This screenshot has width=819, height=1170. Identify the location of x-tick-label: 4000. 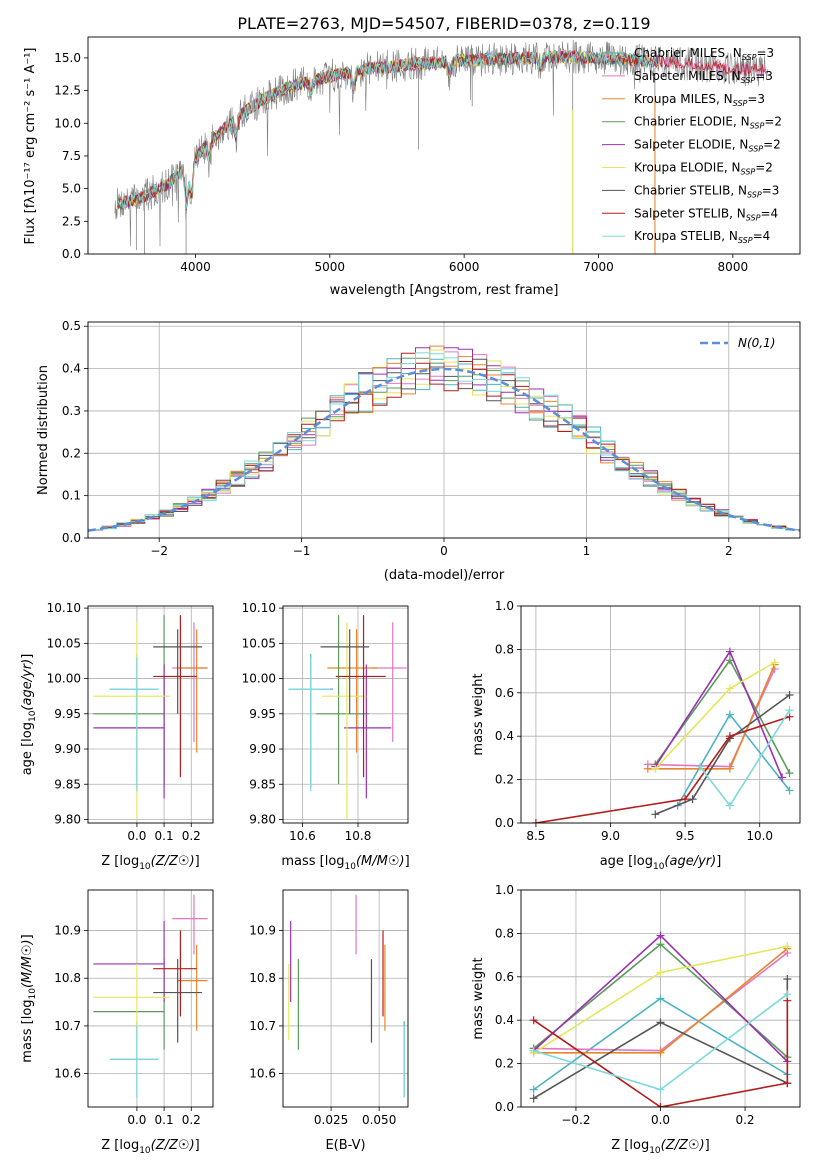
(195, 267).